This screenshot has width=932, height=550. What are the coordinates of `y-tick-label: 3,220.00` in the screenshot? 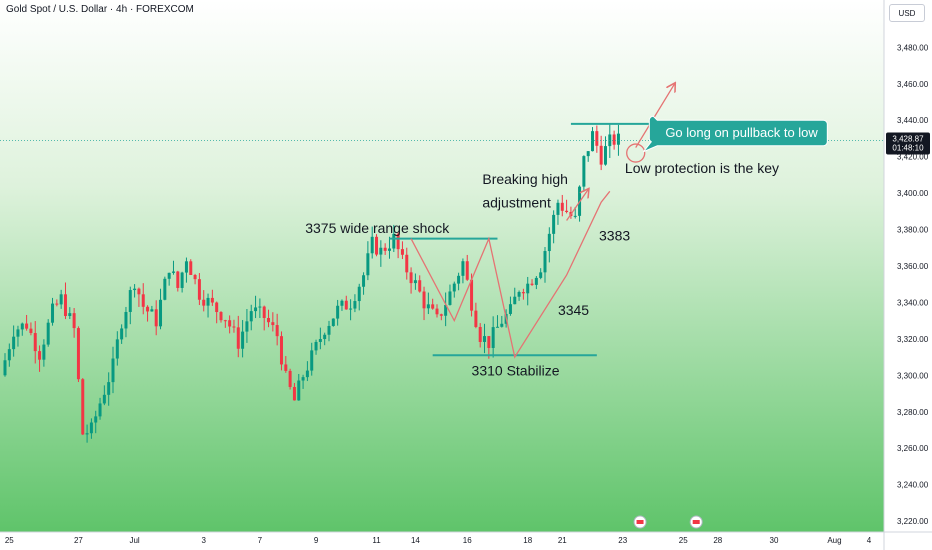 It's located at (913, 521).